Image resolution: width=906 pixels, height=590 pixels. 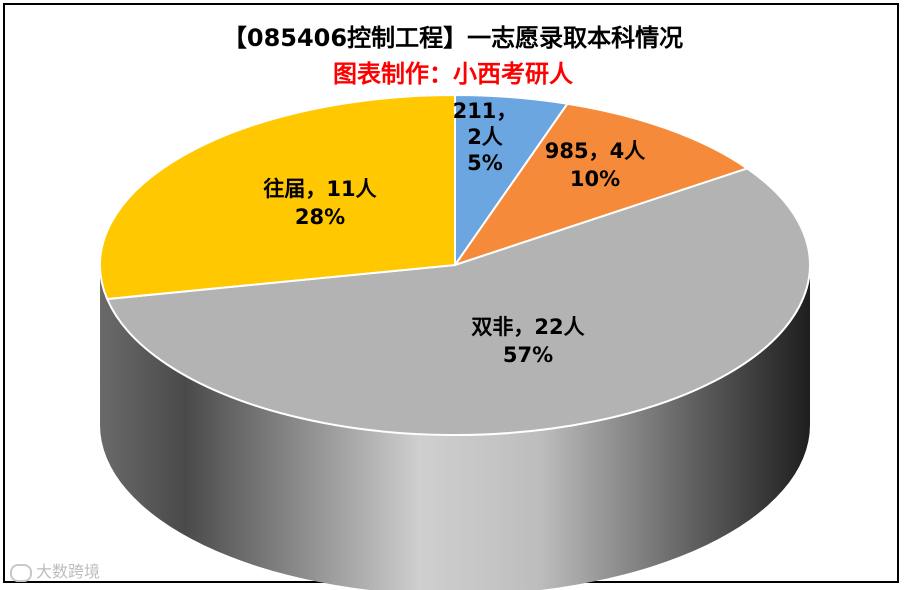 I want to click on watermark: 大数跨境, so click(x=55, y=570).